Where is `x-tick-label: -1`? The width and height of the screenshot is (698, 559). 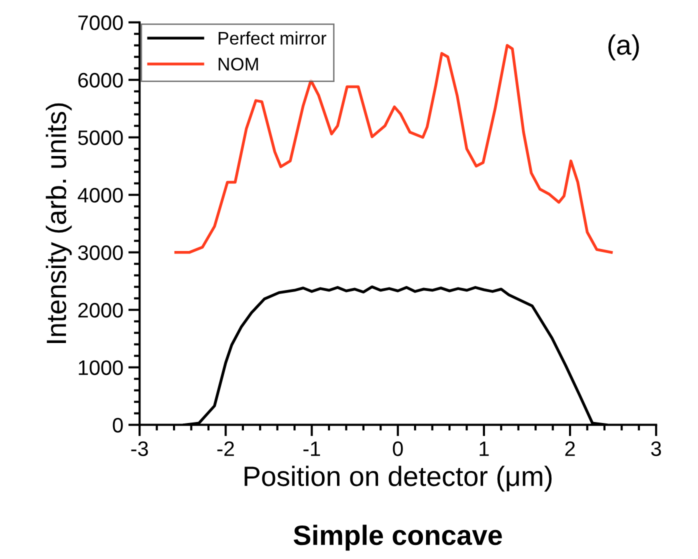
x-tick-label: -1 is located at coordinates (311, 449).